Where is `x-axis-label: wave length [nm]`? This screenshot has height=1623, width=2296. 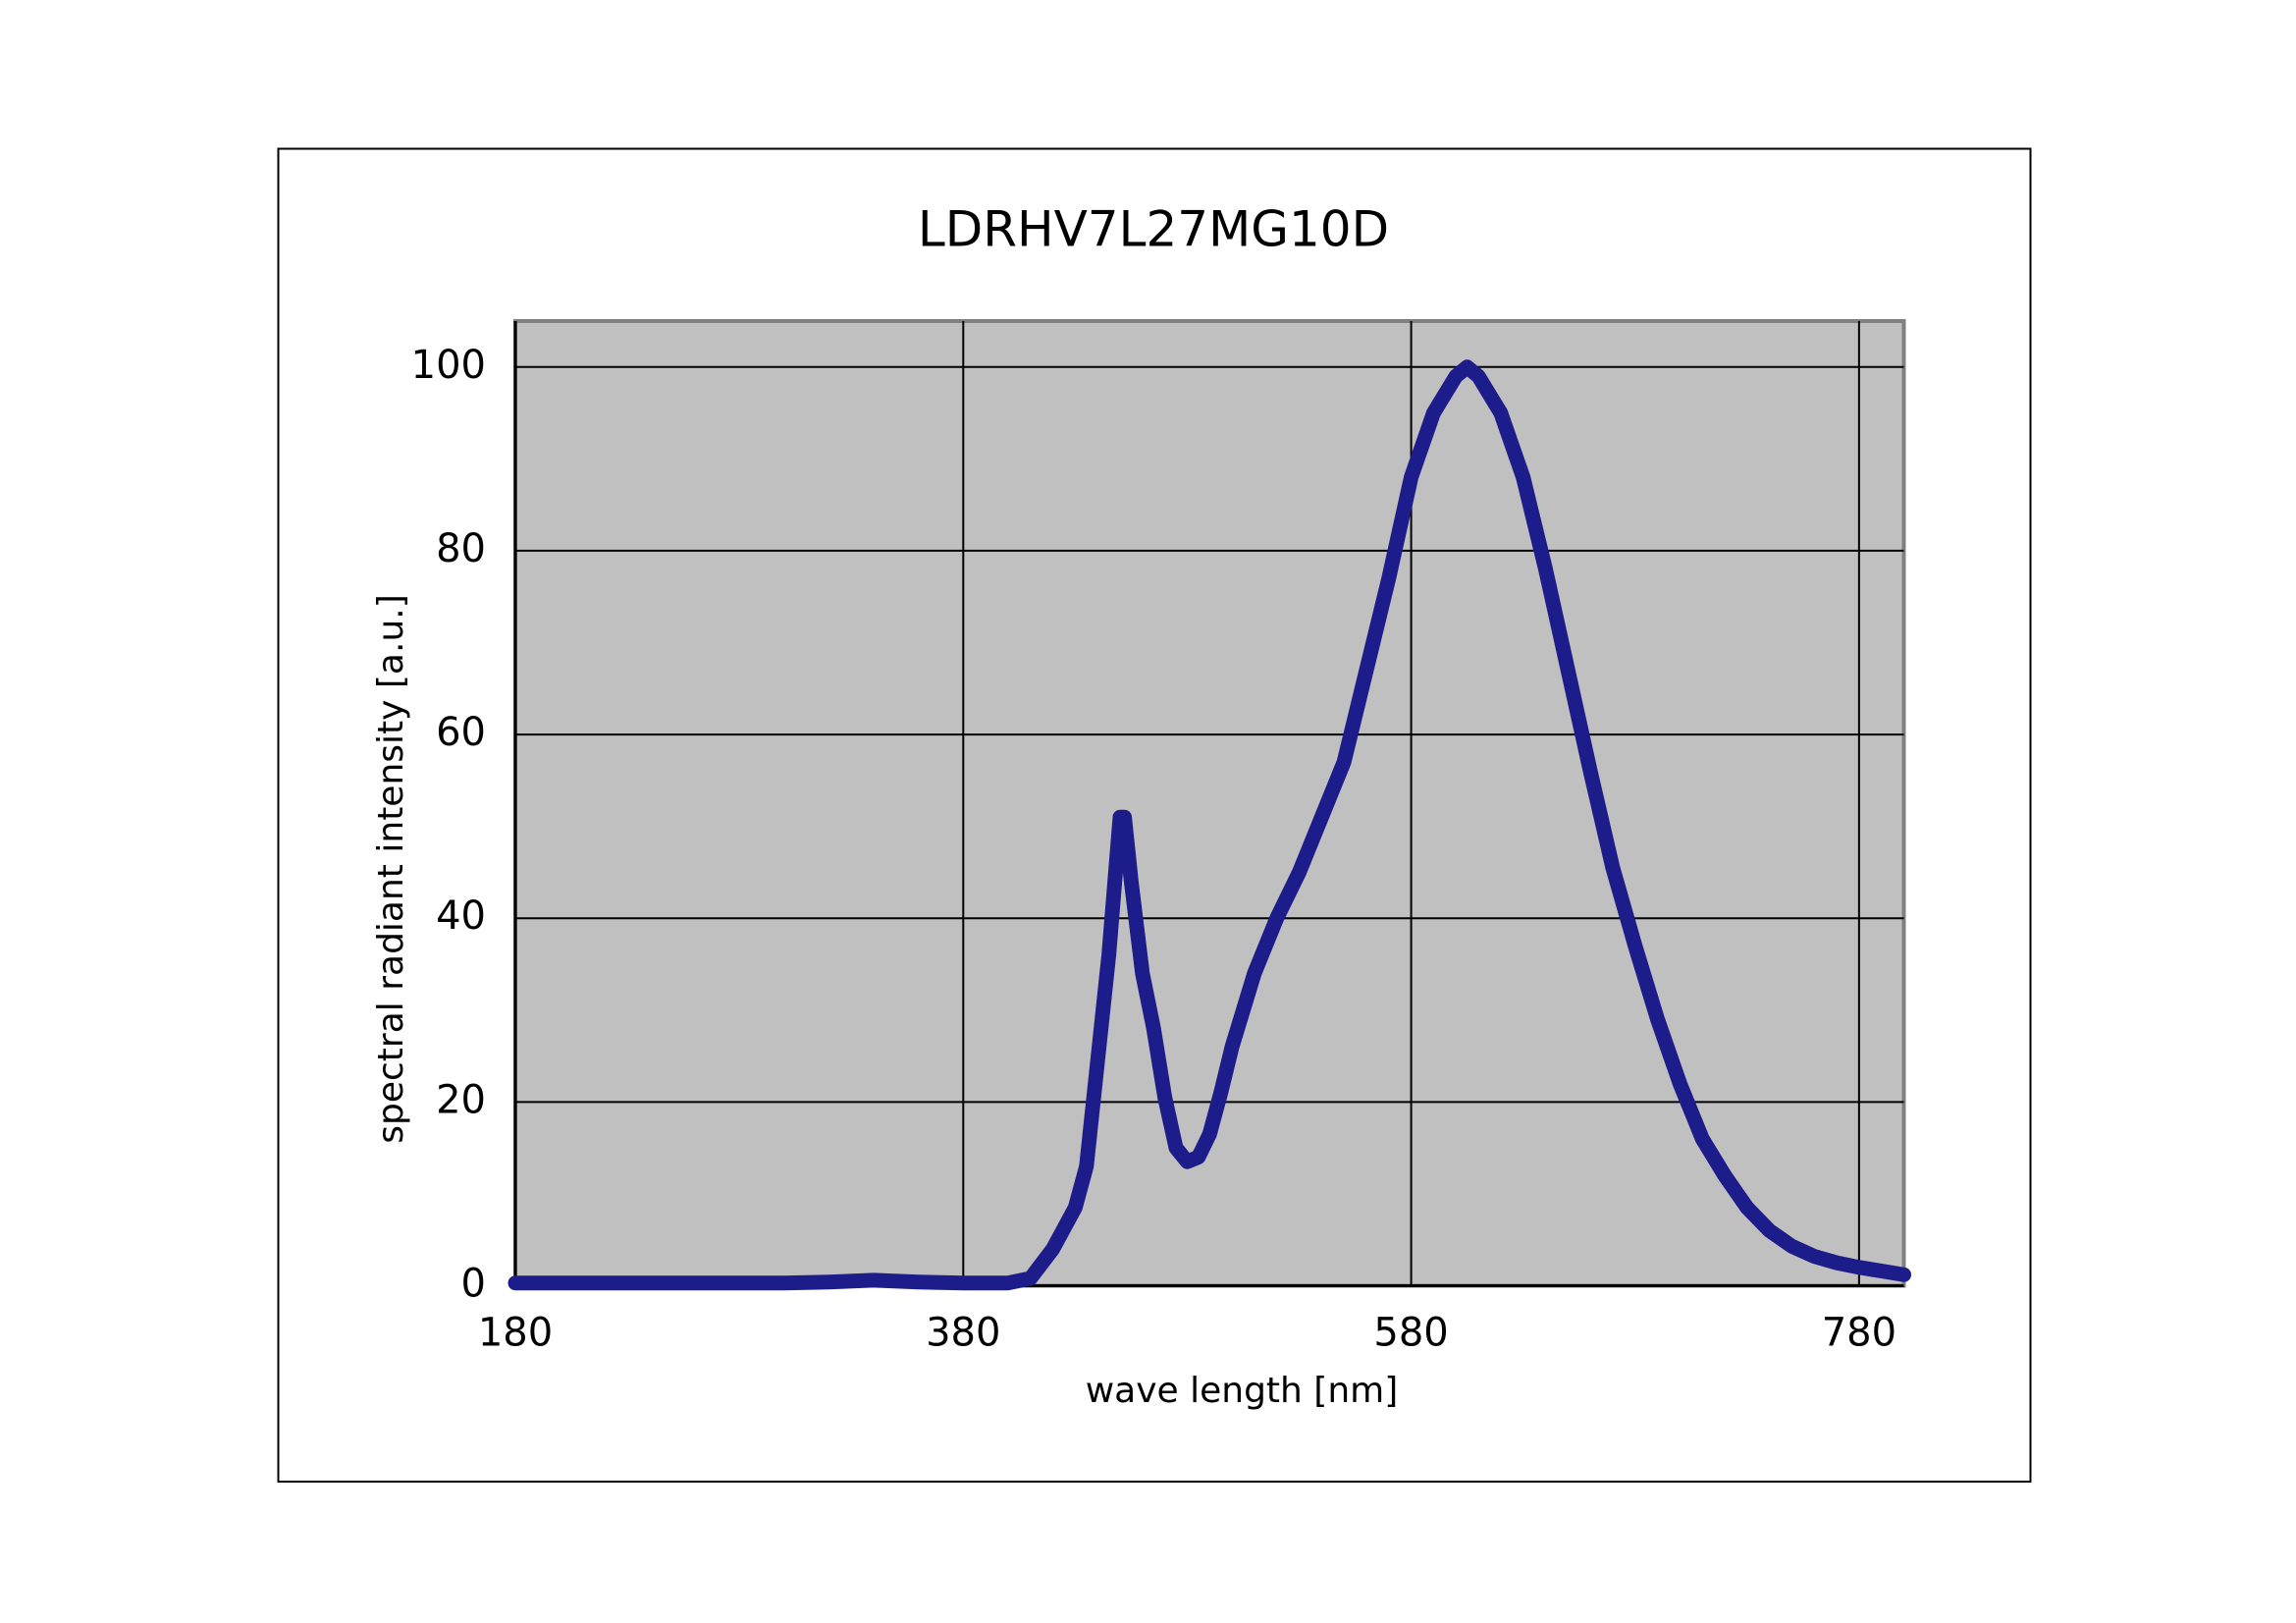
x-axis-label: wave length [nm] is located at coordinates (1242, 1391).